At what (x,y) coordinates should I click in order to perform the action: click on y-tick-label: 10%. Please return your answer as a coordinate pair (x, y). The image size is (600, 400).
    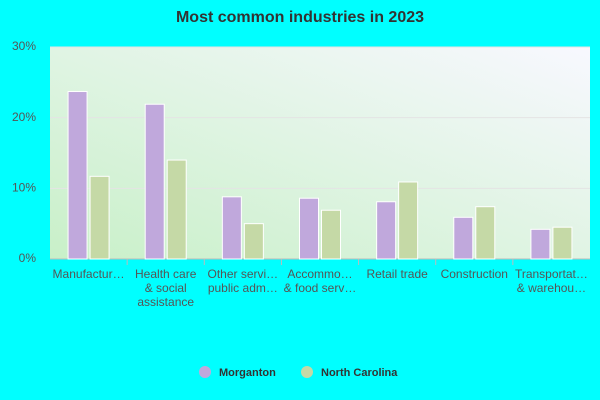
    Looking at the image, I should click on (24, 188).